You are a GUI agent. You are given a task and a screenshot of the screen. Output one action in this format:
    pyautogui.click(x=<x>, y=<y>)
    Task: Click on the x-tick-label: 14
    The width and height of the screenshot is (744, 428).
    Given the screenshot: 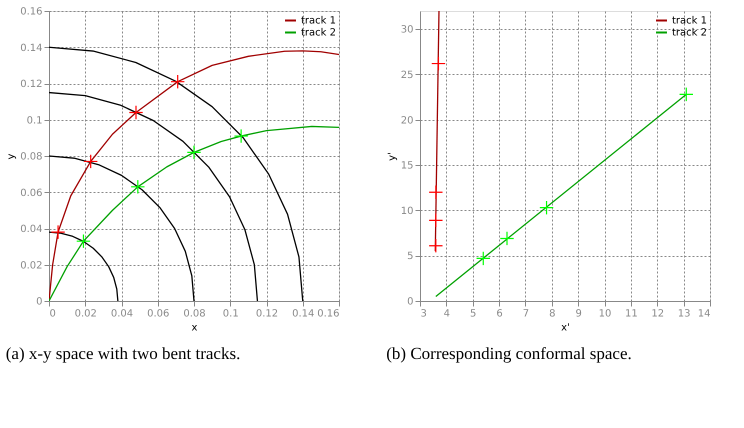 What is the action you would take?
    pyautogui.click(x=704, y=314)
    